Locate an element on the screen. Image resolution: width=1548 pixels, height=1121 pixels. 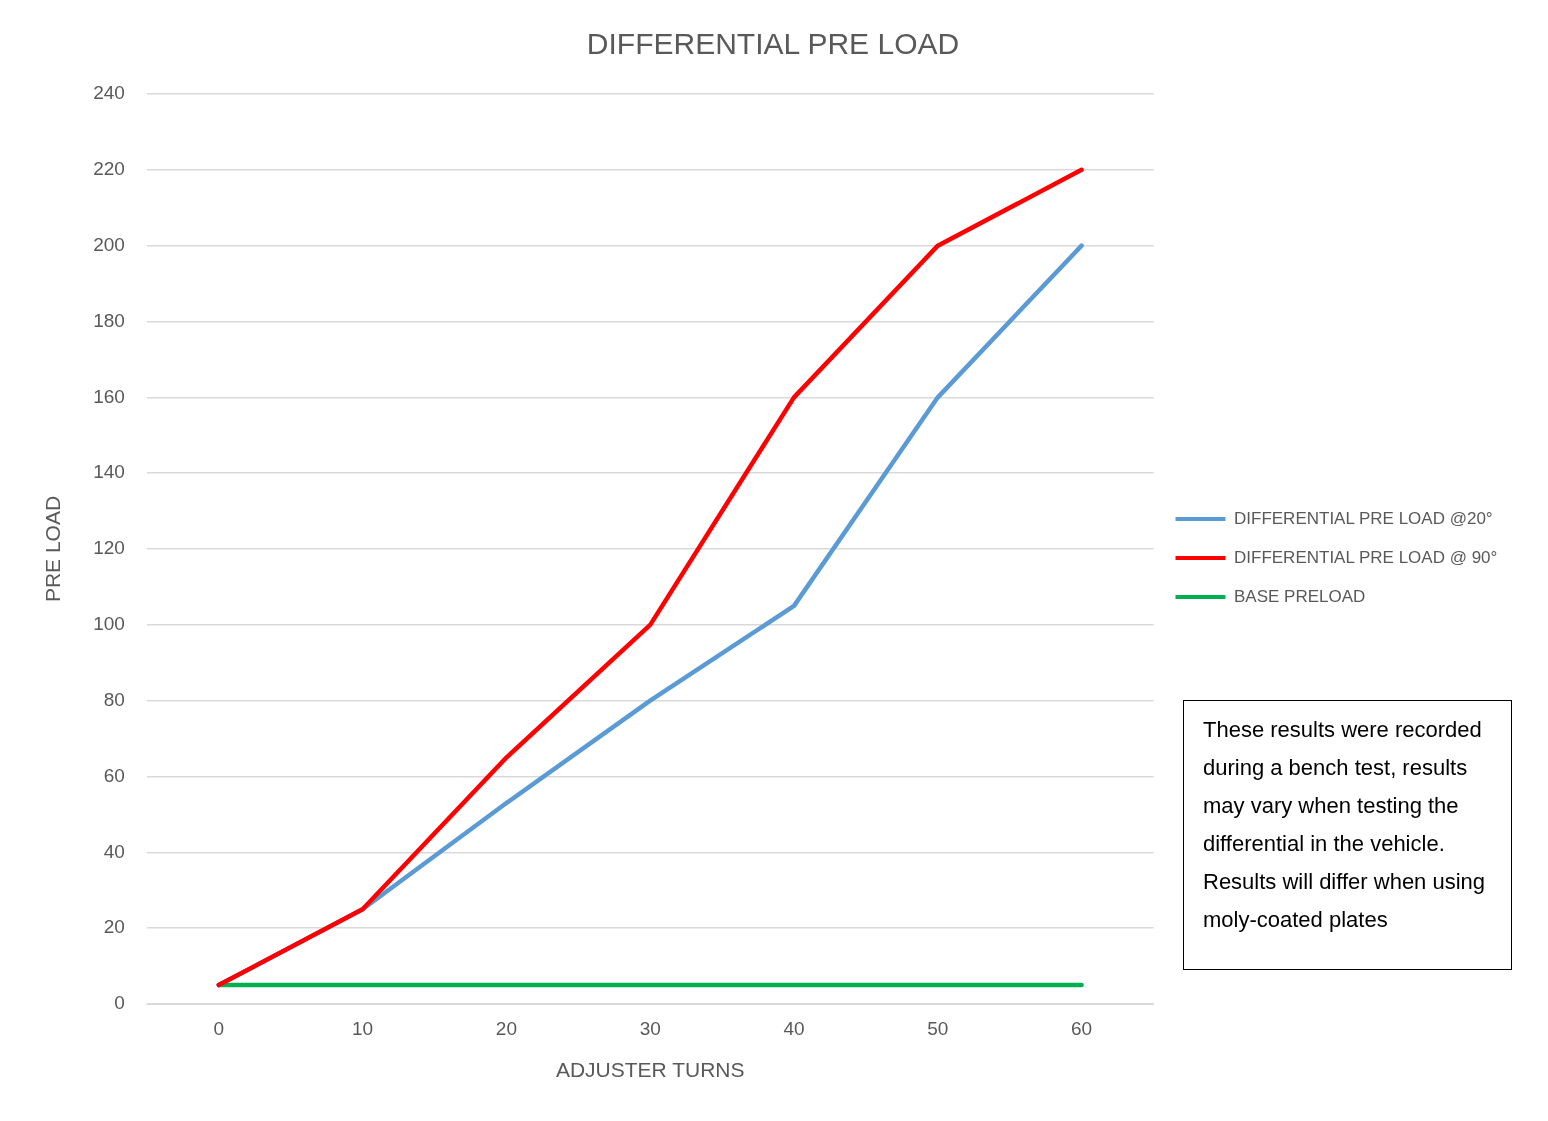
x-tick-label: 0 is located at coordinates (219, 1028).